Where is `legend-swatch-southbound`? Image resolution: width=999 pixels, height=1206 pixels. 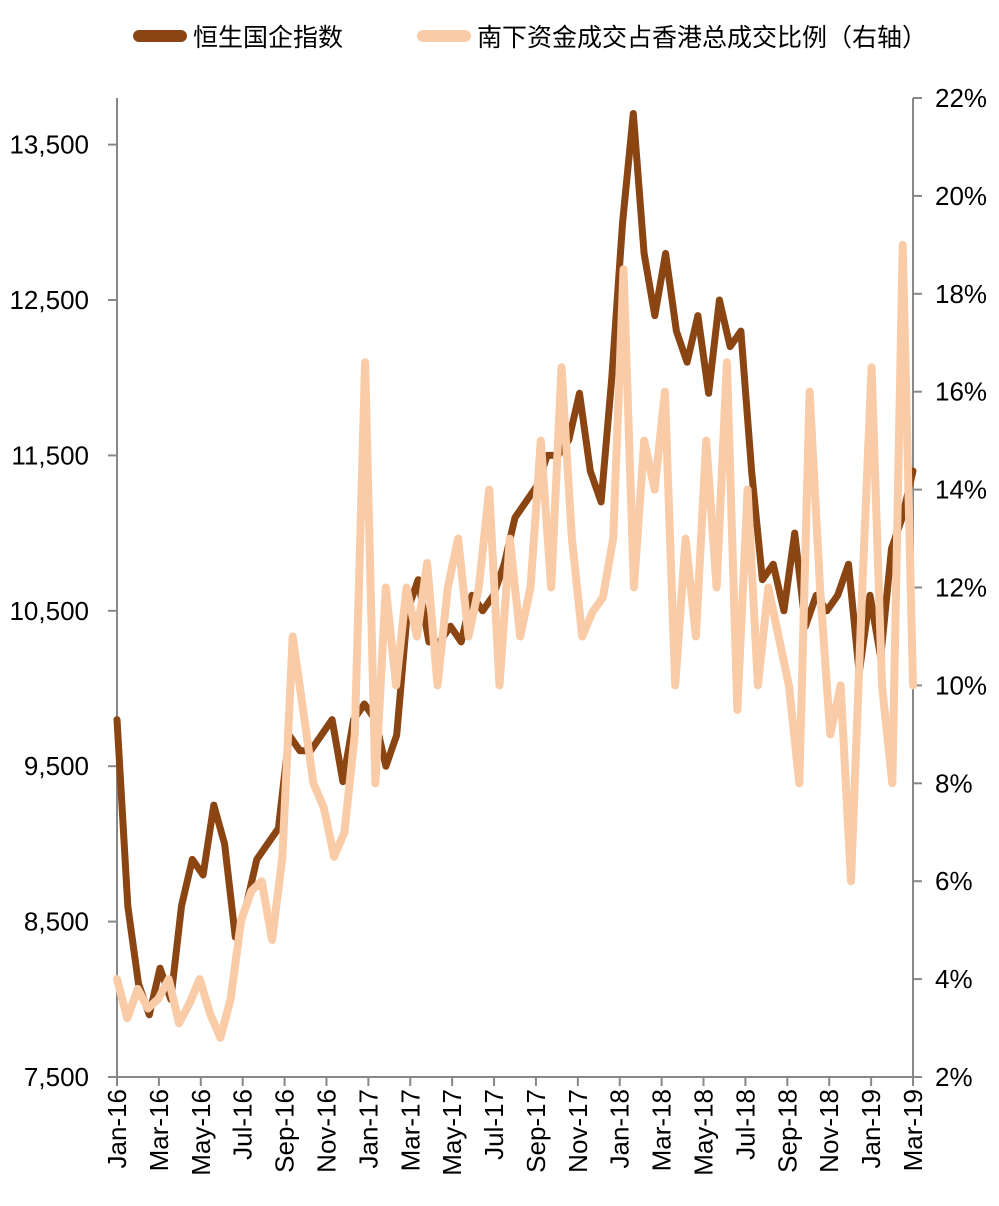 legend-swatch-southbound is located at coordinates (444, 36).